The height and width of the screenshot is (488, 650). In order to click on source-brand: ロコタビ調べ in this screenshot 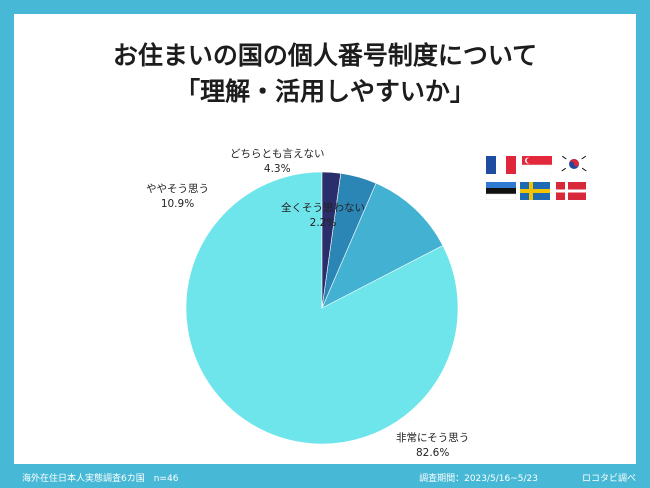, I will do `click(608, 479)`.